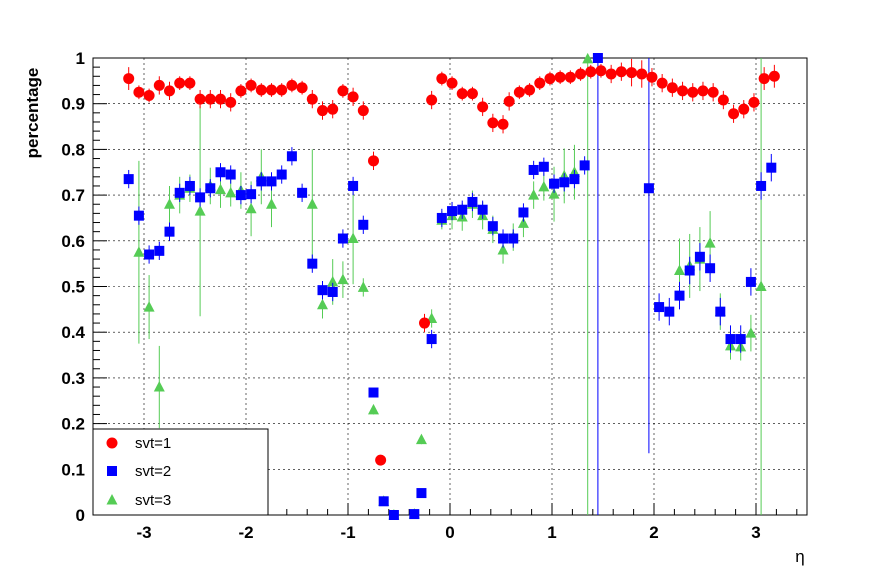 The width and height of the screenshot is (896, 572). I want to click on legend: svt=1 svt=2 svt=3, so click(180, 472).